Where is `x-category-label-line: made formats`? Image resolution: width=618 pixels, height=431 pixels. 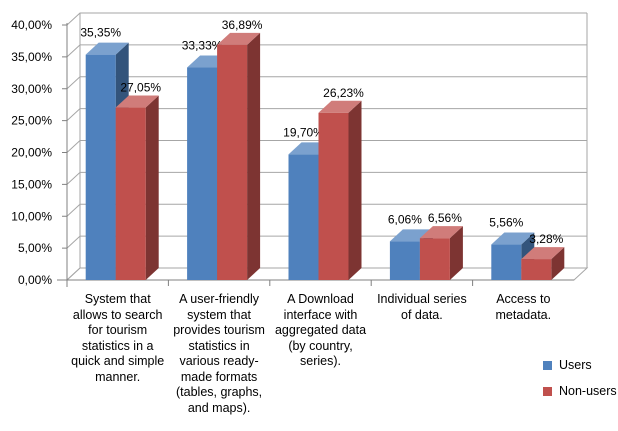 x-category-label-line: made formats is located at coordinates (219, 376).